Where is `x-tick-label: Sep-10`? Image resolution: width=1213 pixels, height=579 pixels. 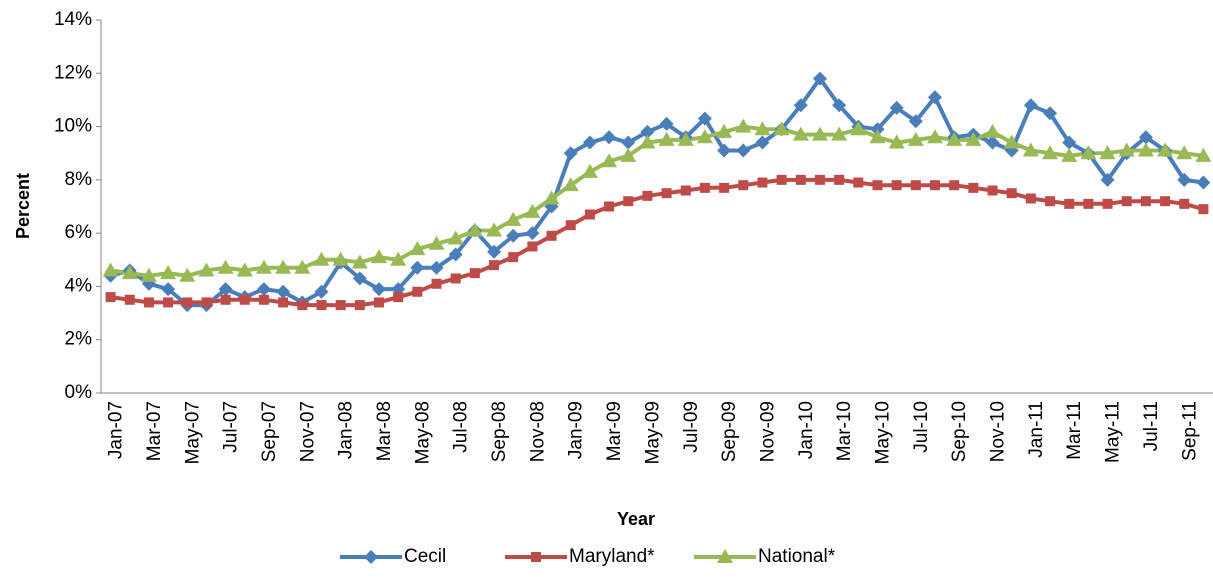
x-tick-label: Sep-10 is located at coordinates (959, 431).